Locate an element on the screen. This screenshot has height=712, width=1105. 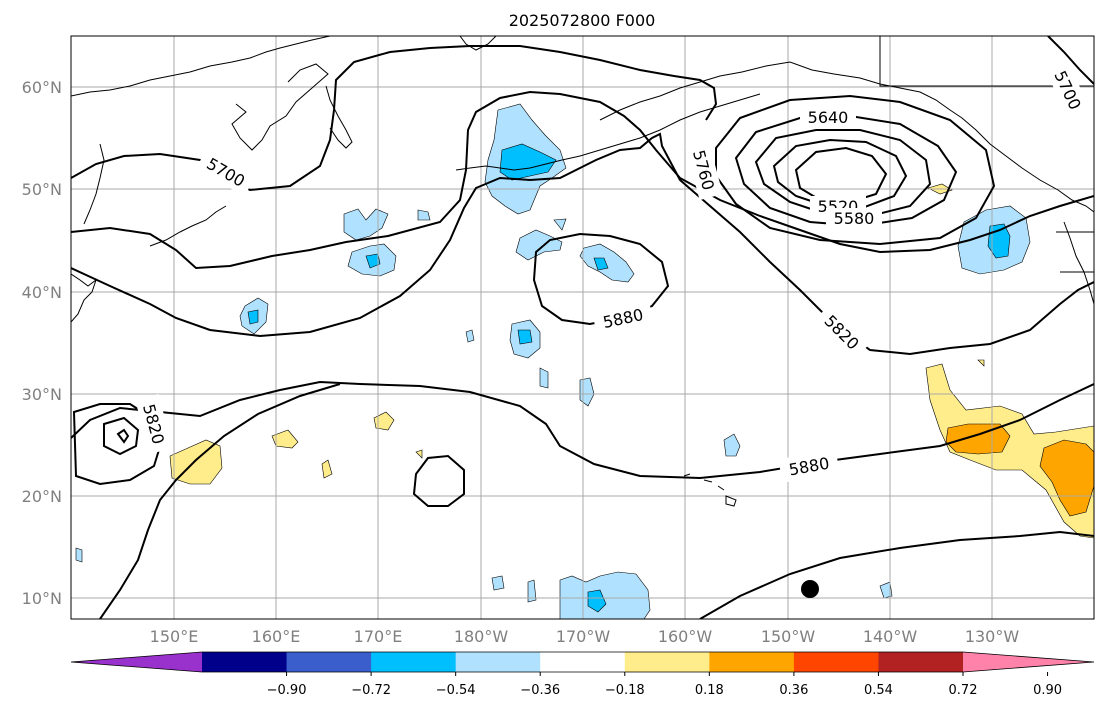
contour-5880-sub is located at coordinates (438, 480).